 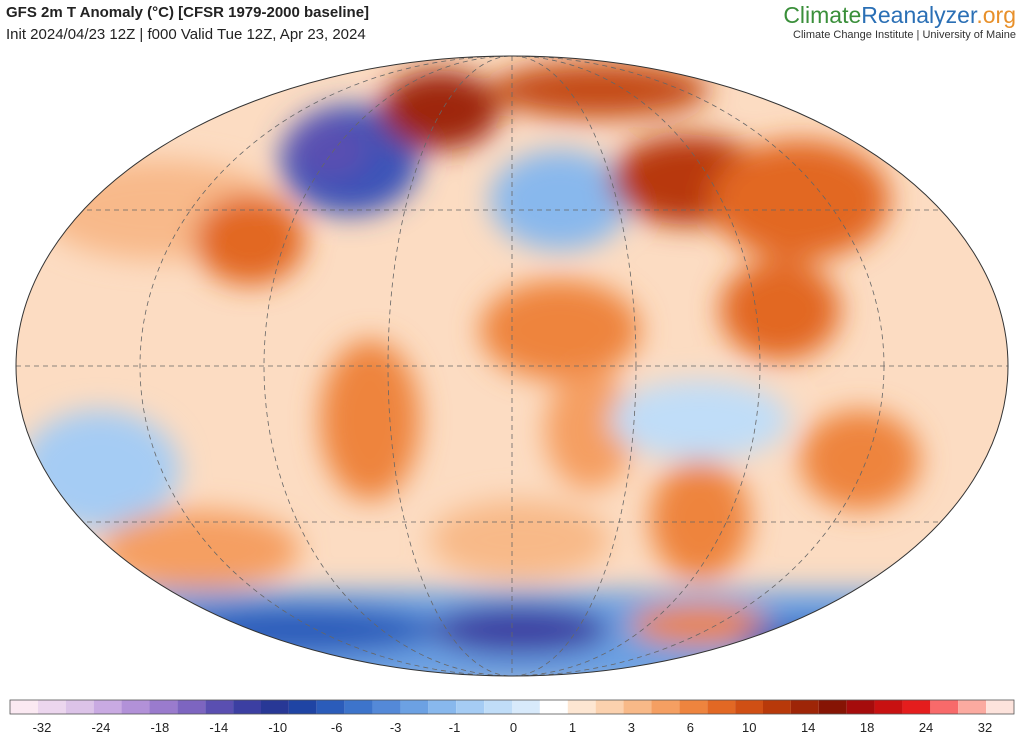 What do you see at coordinates (690, 727) in the screenshot?
I see `colorbar-label: 6` at bounding box center [690, 727].